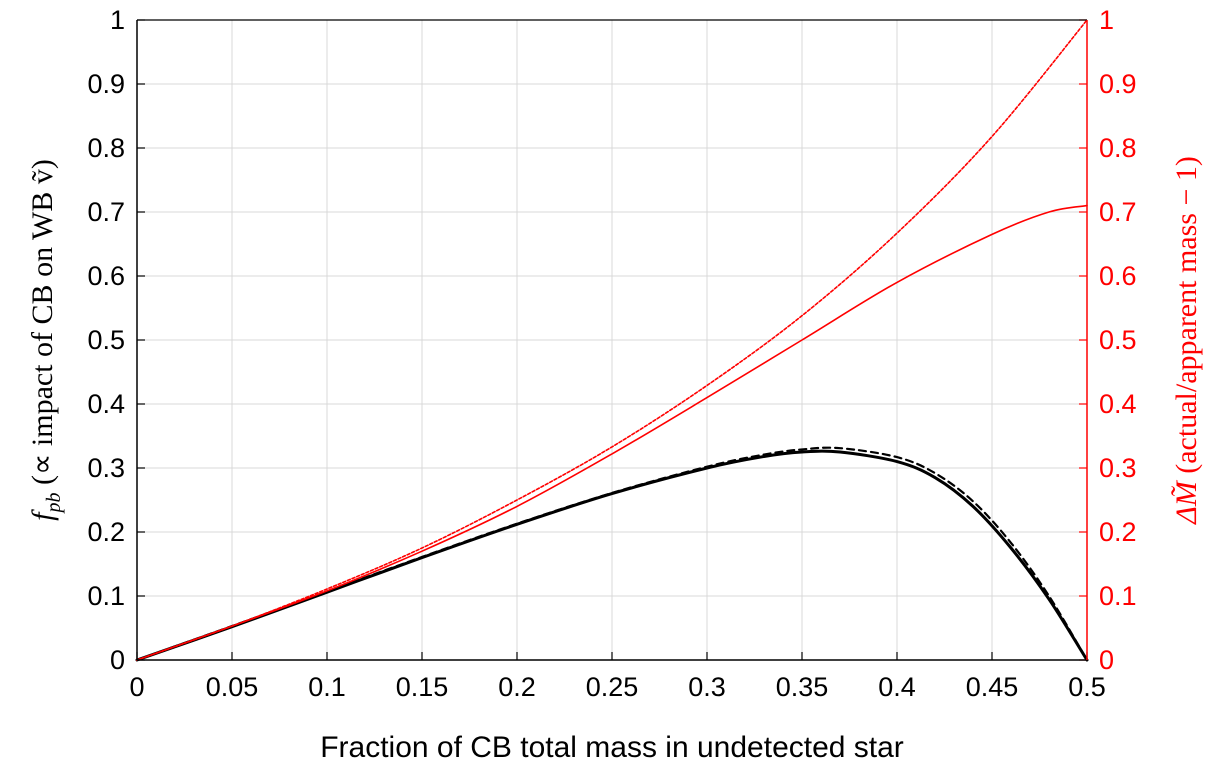  Describe the element at coordinates (992, 687) in the screenshot. I see `x-tick-label: 0.45` at that location.